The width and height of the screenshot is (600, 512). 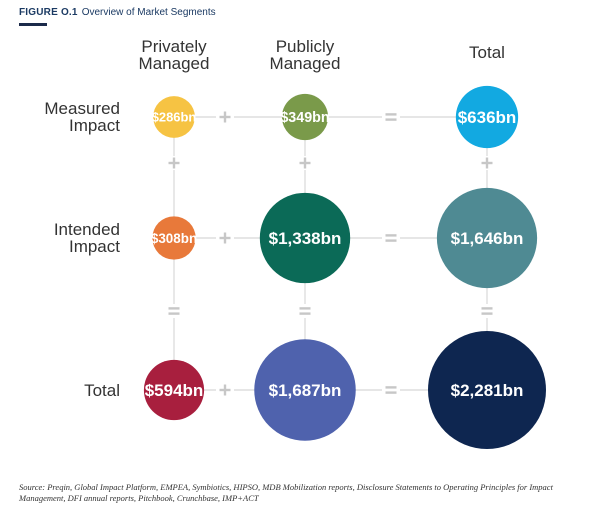 What do you see at coordinates (48, 12) in the screenshot?
I see `figure-label: FIGURE O.1` at bounding box center [48, 12].